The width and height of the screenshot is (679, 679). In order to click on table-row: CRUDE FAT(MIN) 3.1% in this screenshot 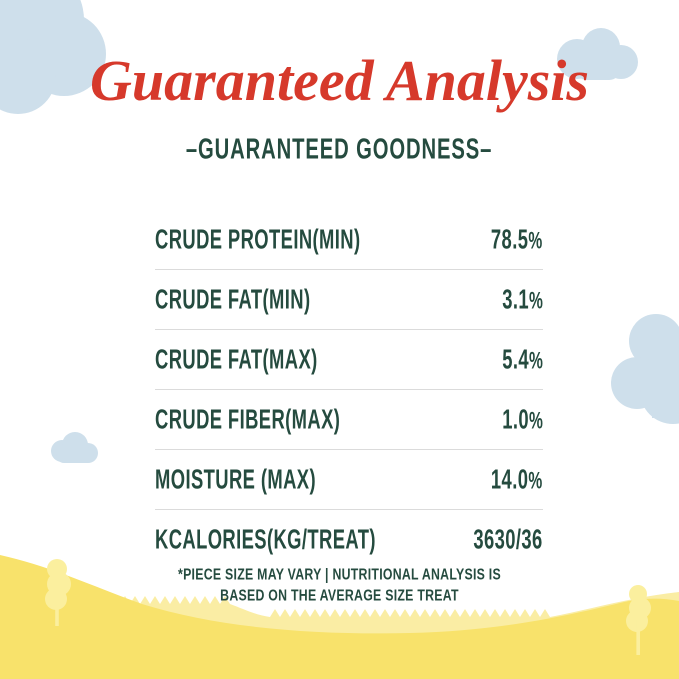, I will do `click(349, 300)`.